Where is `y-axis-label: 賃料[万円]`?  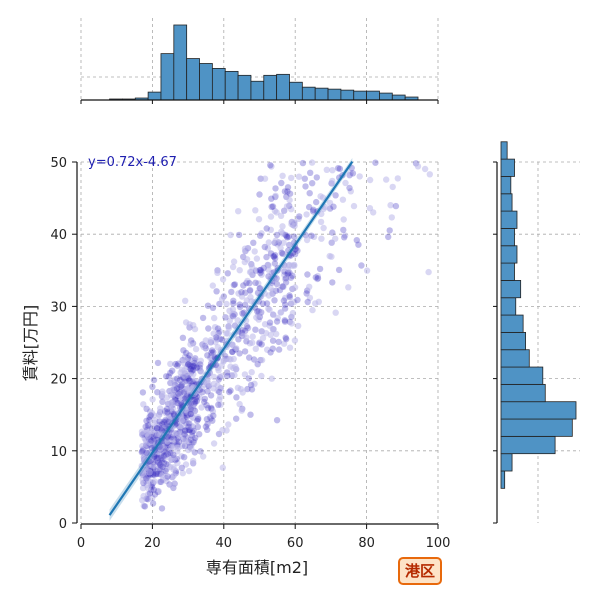
y-axis-label: 賃料[万円] is located at coordinates (30, 343).